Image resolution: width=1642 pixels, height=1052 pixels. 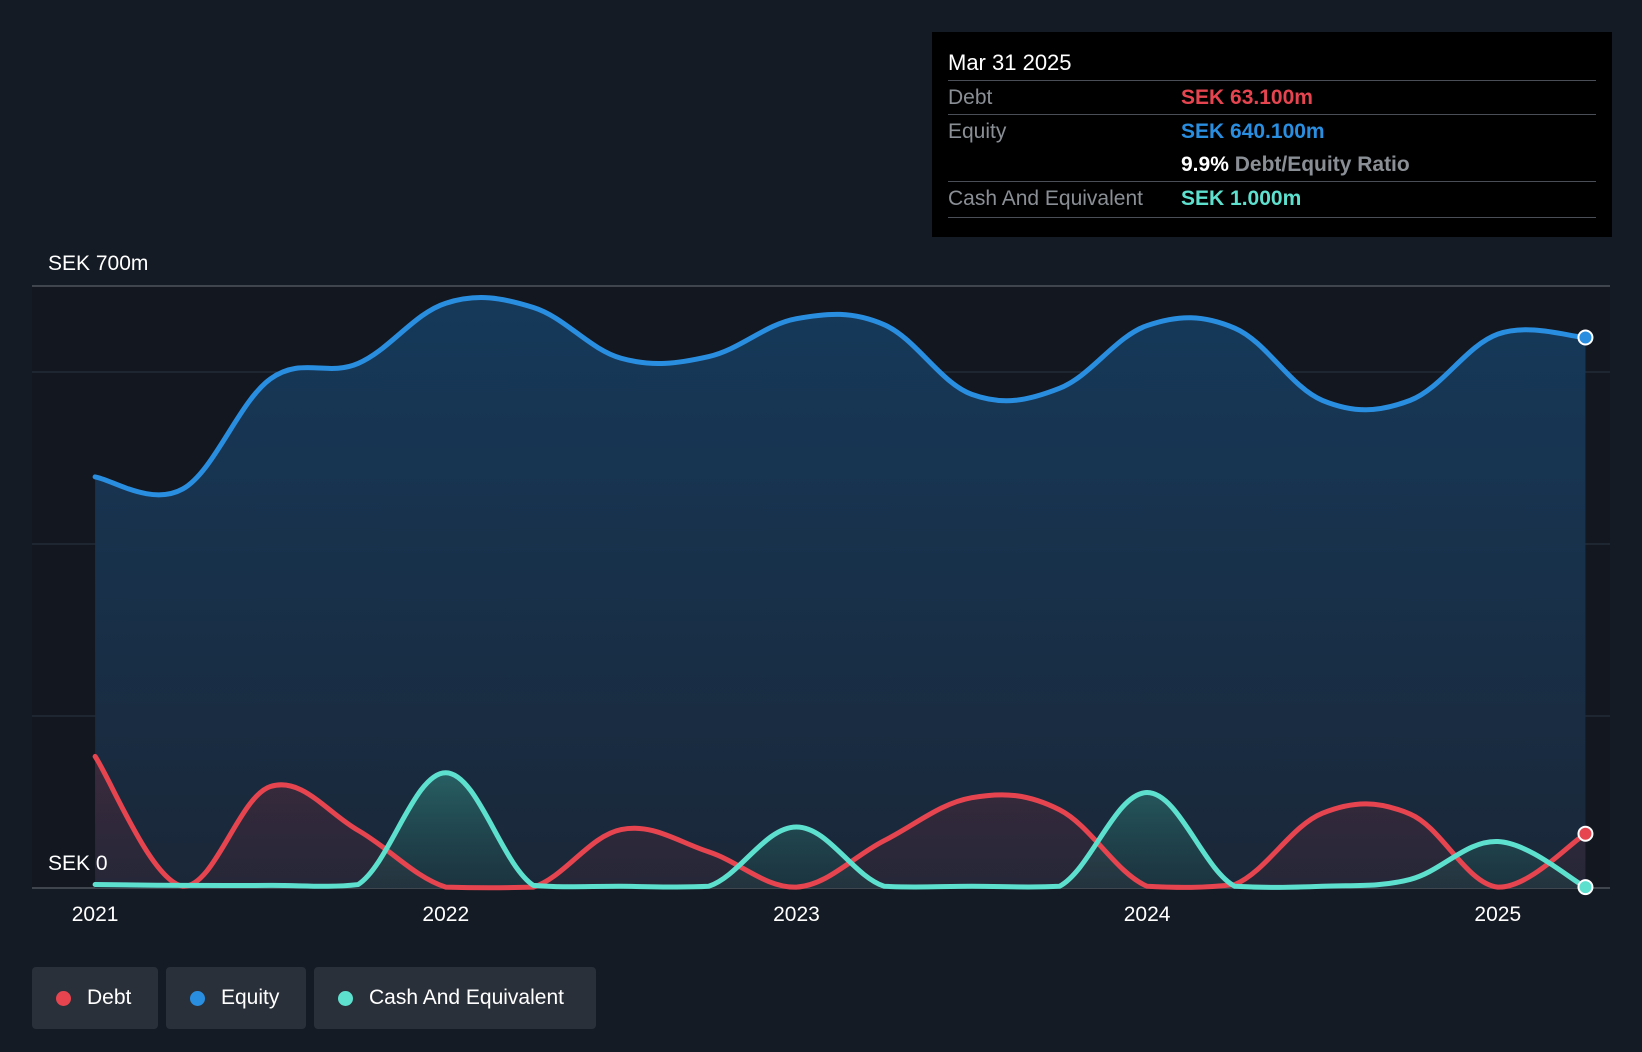 I want to click on x-tick-label: 2025, so click(x=1497, y=914).